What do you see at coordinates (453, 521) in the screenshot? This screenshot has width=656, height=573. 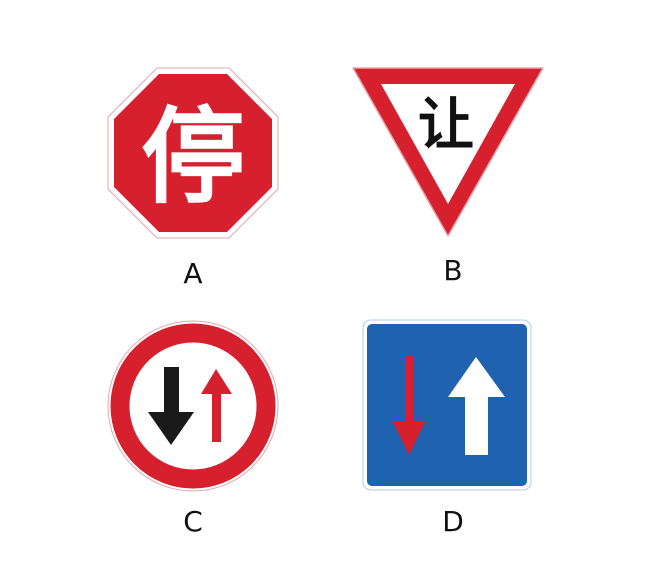 I see `option-d-label: D` at bounding box center [453, 521].